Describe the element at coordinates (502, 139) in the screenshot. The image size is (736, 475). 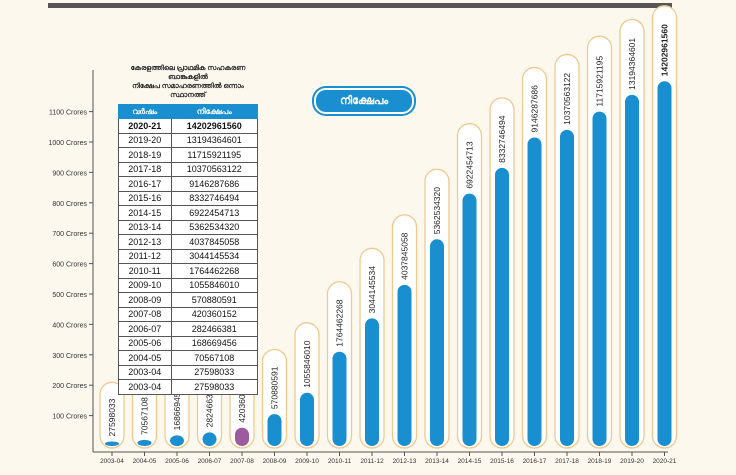
I see `bar-value-label: 8332746494` at that location.